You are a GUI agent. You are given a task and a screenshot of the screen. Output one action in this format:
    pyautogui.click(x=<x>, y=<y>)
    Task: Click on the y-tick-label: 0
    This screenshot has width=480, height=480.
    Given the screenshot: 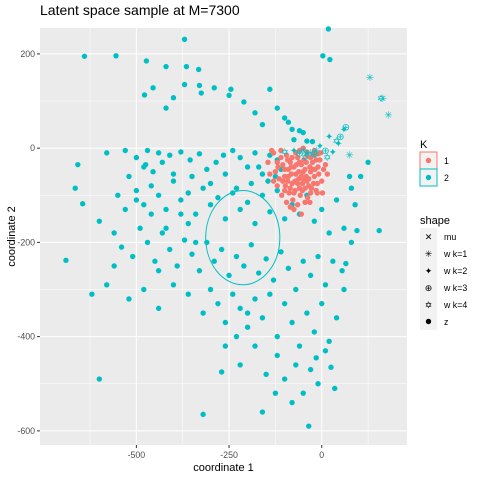 What is the action you would take?
    pyautogui.click(x=32, y=148)
    